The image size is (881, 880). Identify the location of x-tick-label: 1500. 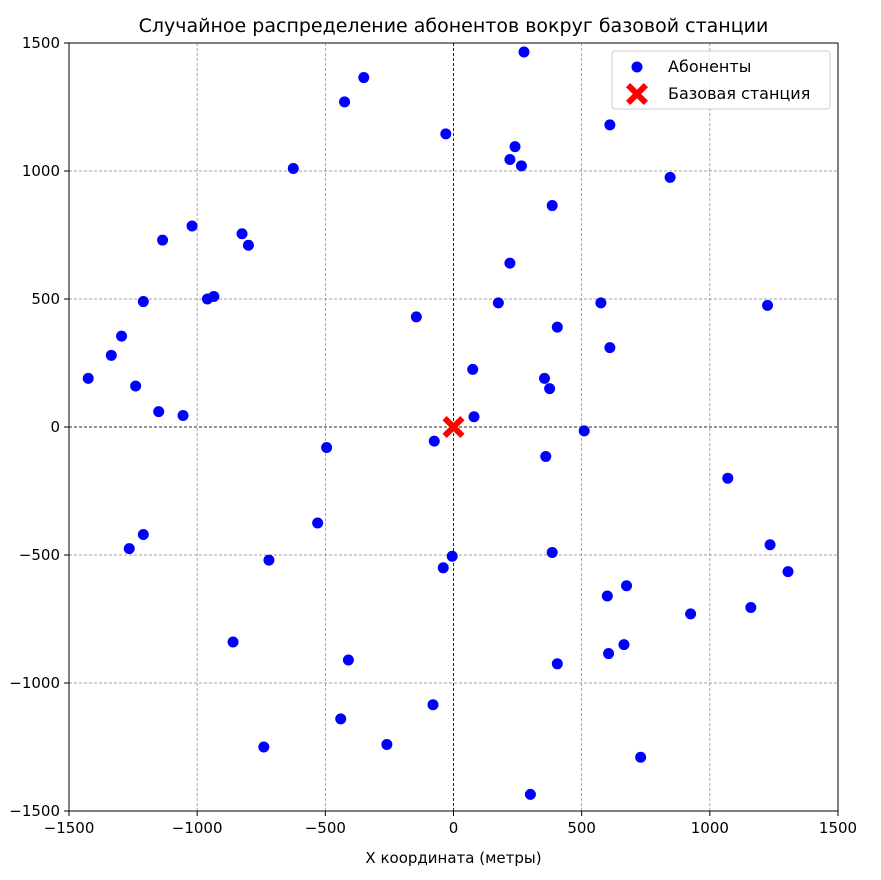
(838, 828).